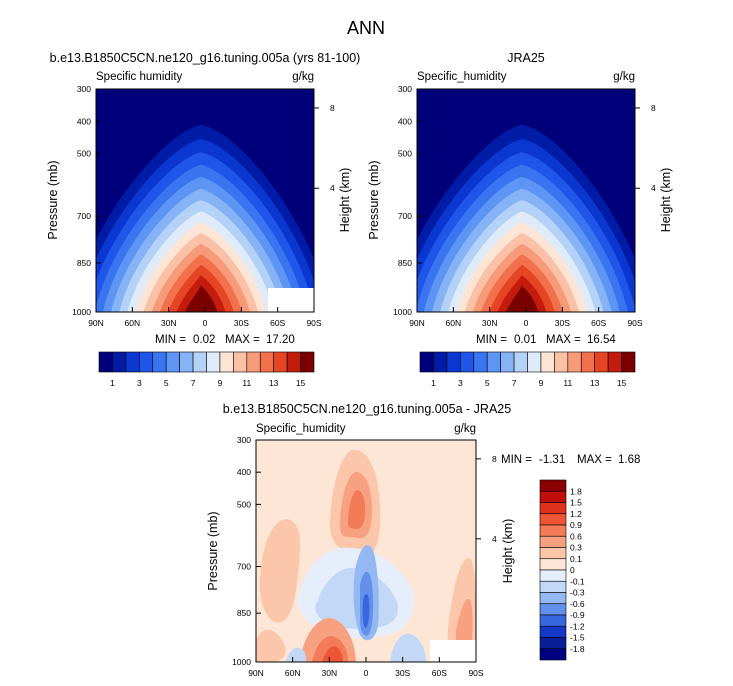  I want to click on panel-obs-axes: 90N 60N 30N 0 30S 60S 90S 300 400 500 700 850 1000 8 4, so click(524, 206).